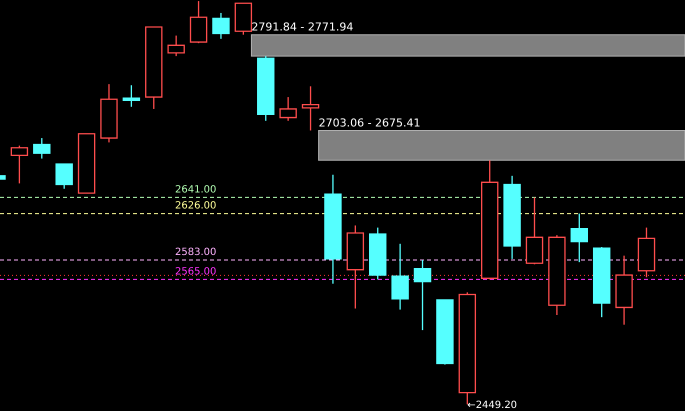  Describe the element at coordinates (195, 206) in the screenshot. I see `ref-line-label: 2626.00` at that location.